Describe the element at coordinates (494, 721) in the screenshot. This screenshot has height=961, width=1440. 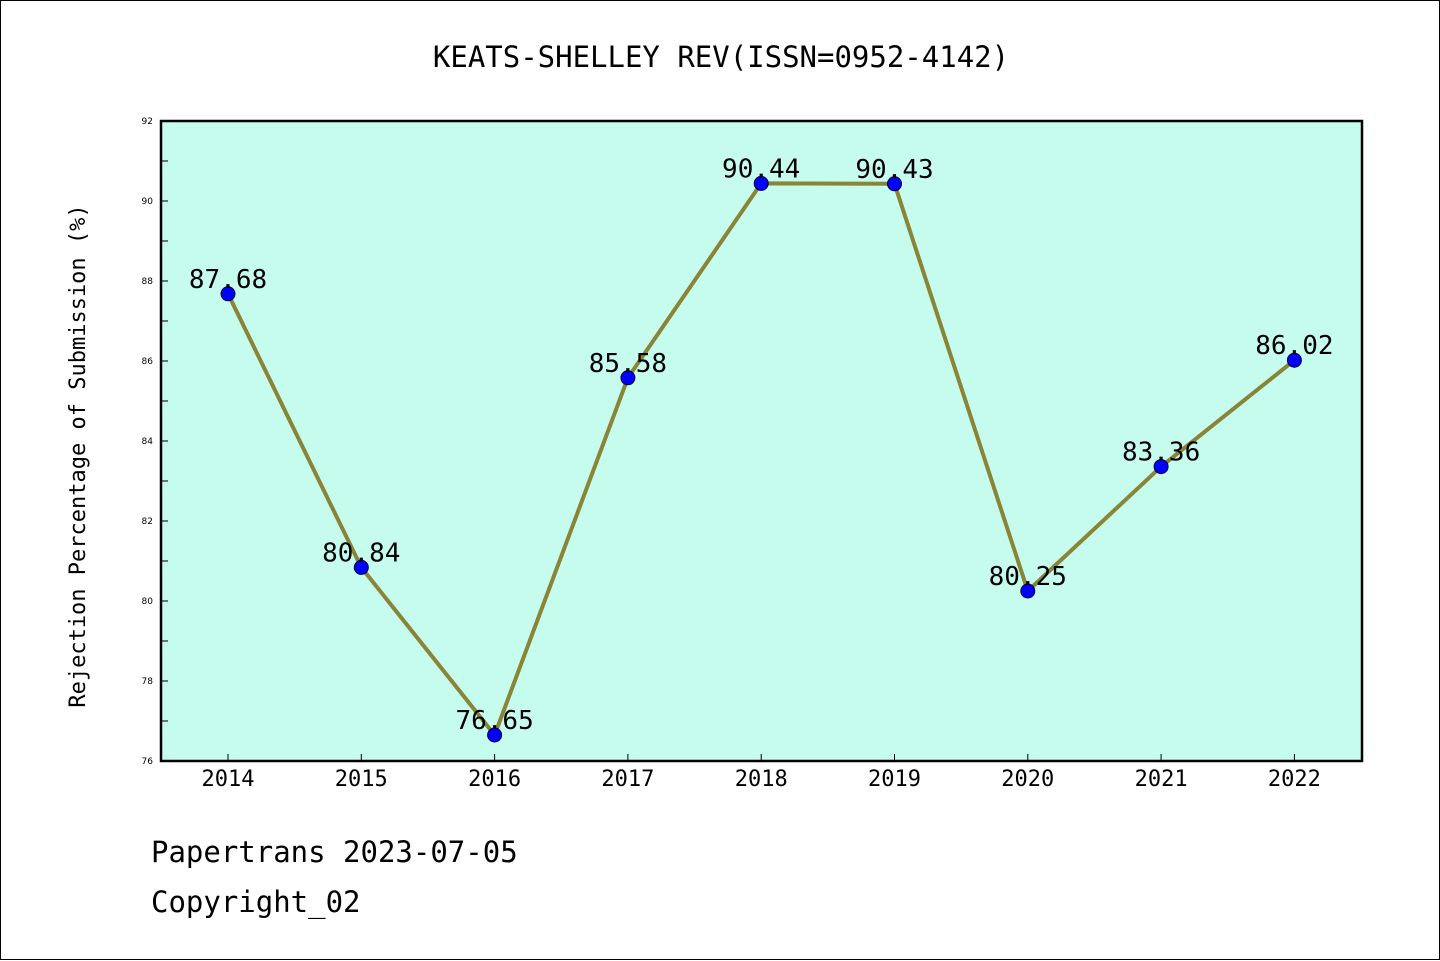
I see `data-label: 76.65` at that location.